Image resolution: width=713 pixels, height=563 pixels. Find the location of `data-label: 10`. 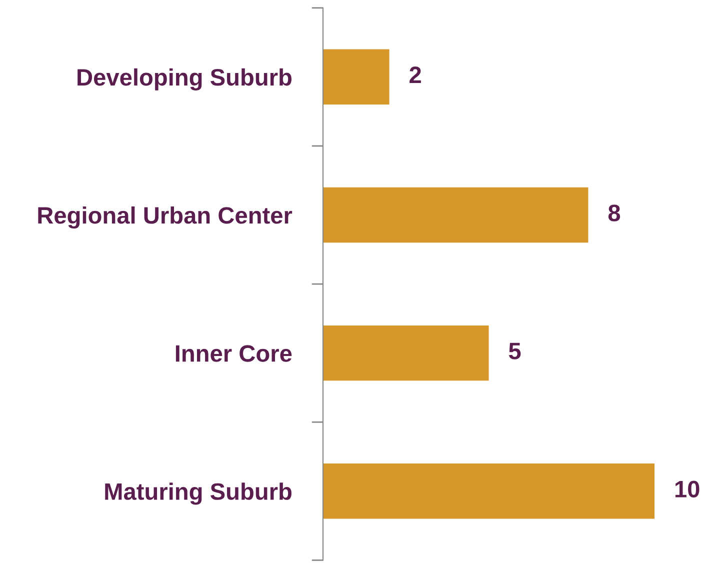

data-label: 10 is located at coordinates (687, 489).